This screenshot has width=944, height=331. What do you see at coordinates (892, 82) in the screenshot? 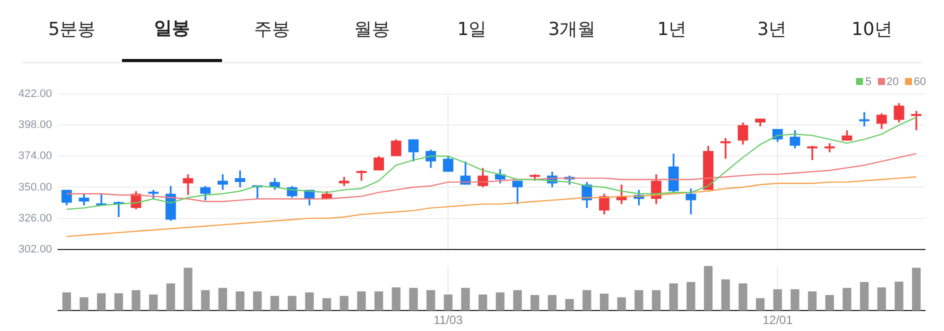
I see `legend-label: 20` at bounding box center [892, 82].